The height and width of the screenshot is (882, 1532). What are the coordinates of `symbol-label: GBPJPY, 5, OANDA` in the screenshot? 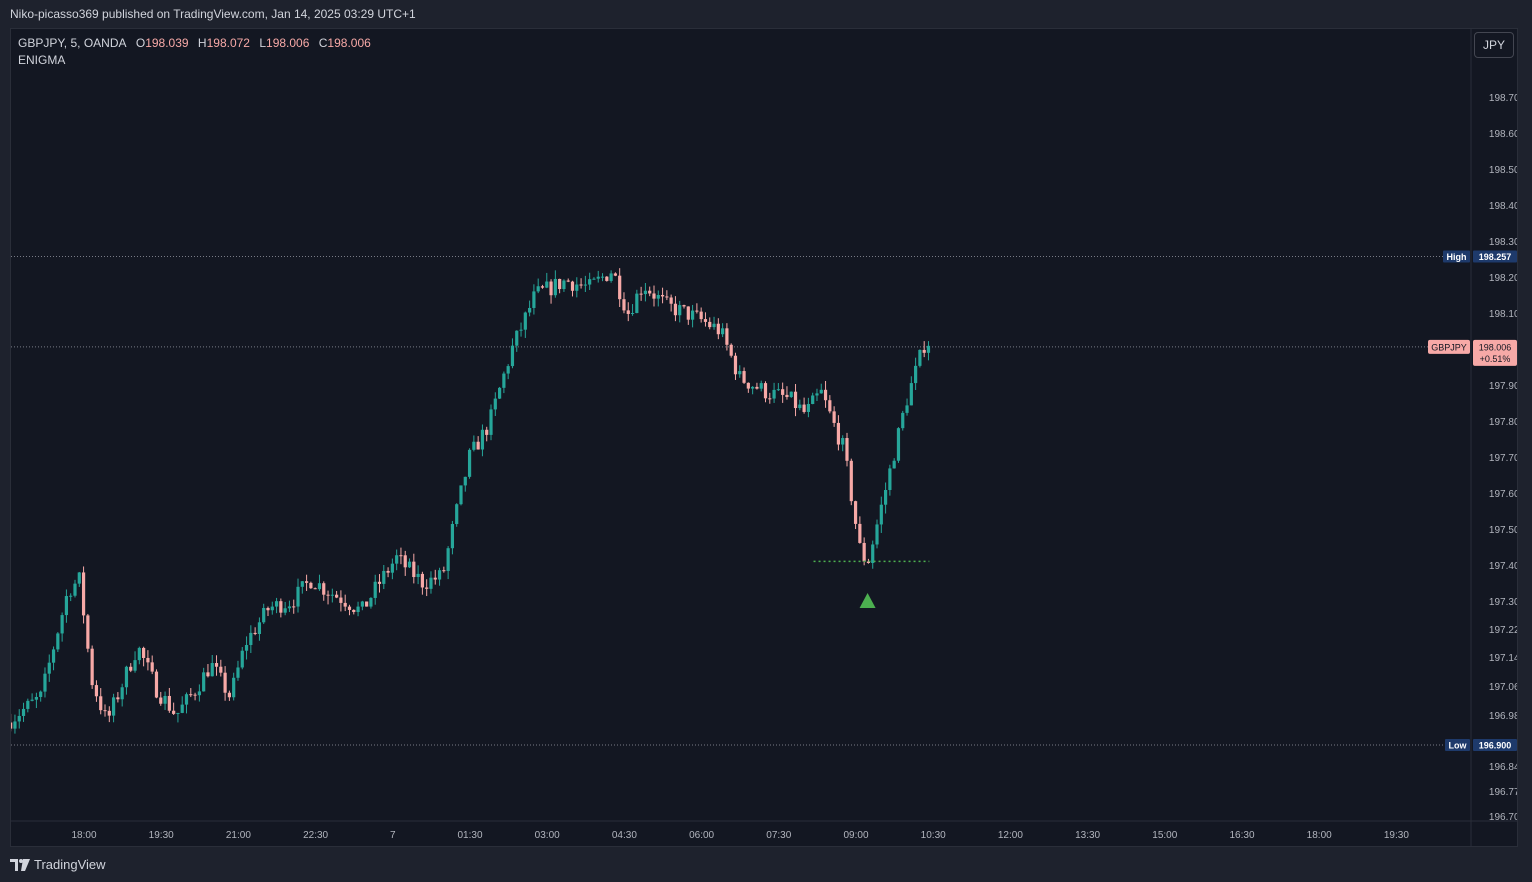 It's located at (72, 43).